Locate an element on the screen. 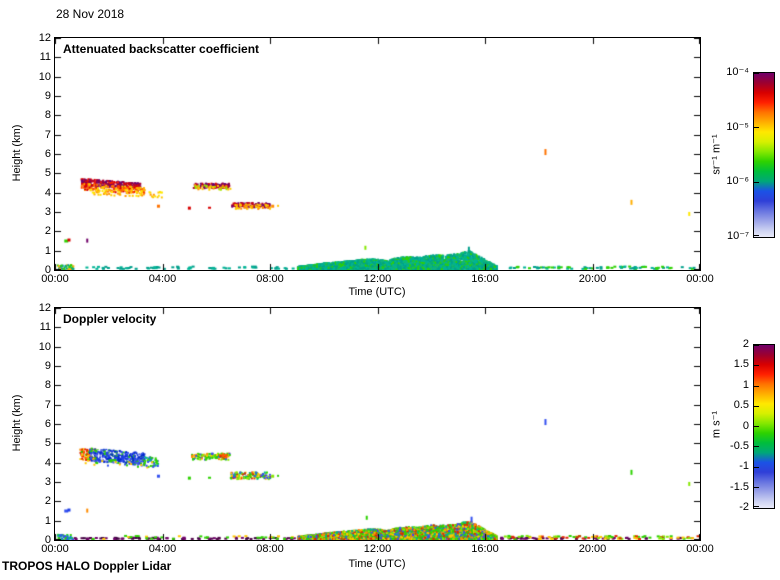 This screenshot has width=780, height=580. backscatter-panel-title: Attenuated backscatter coefficient is located at coordinates (161, 49).